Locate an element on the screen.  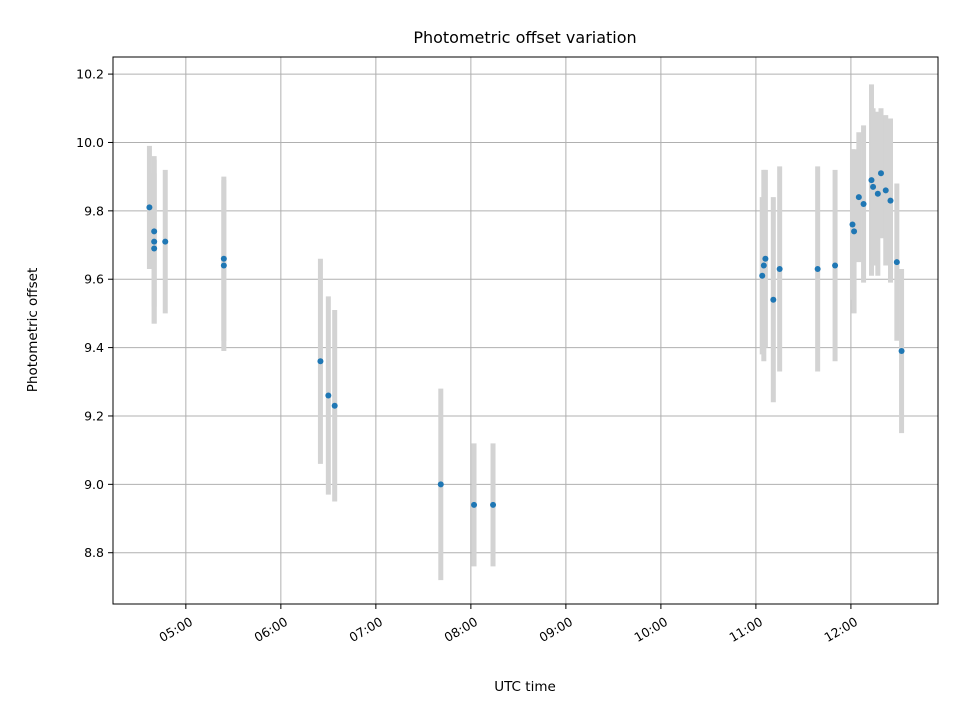
x-axis-label: UTC time is located at coordinates (525, 687).